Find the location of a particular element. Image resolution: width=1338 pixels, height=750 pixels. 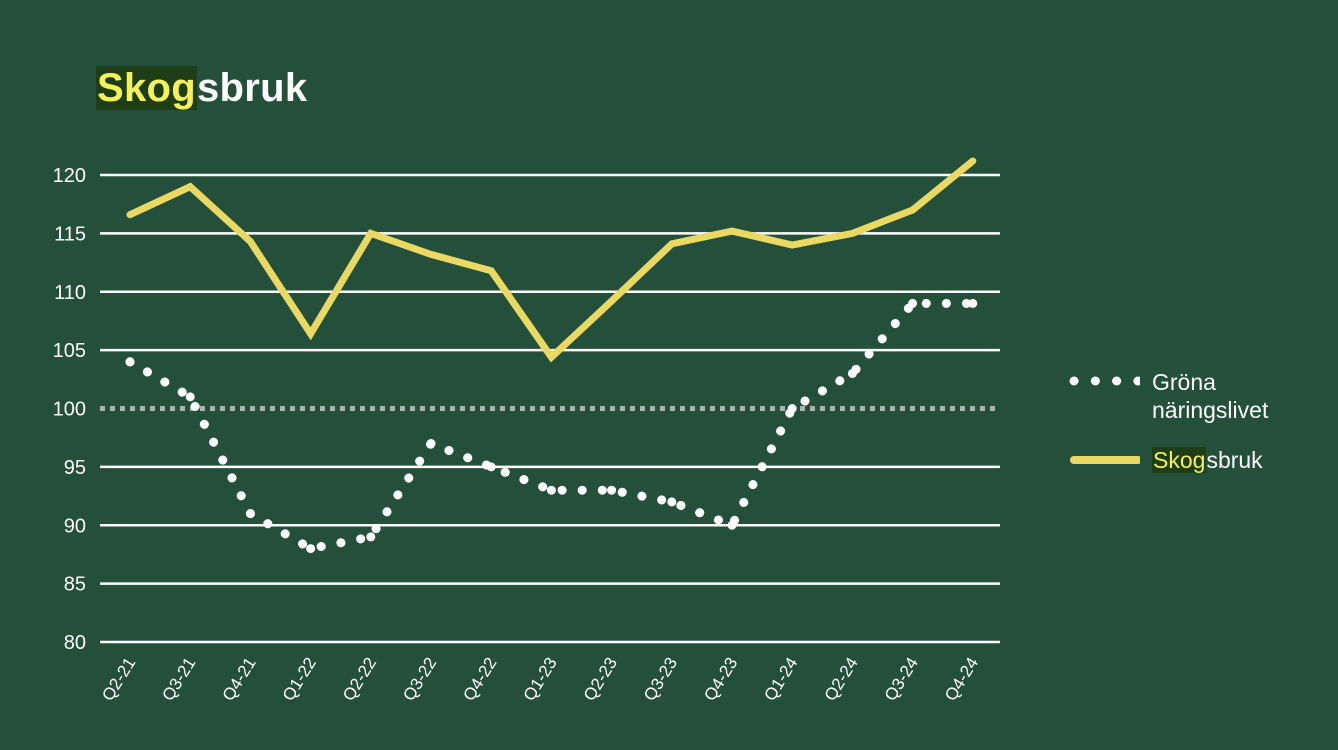

legend-swatch-dotted is located at coordinates (1104, 381).